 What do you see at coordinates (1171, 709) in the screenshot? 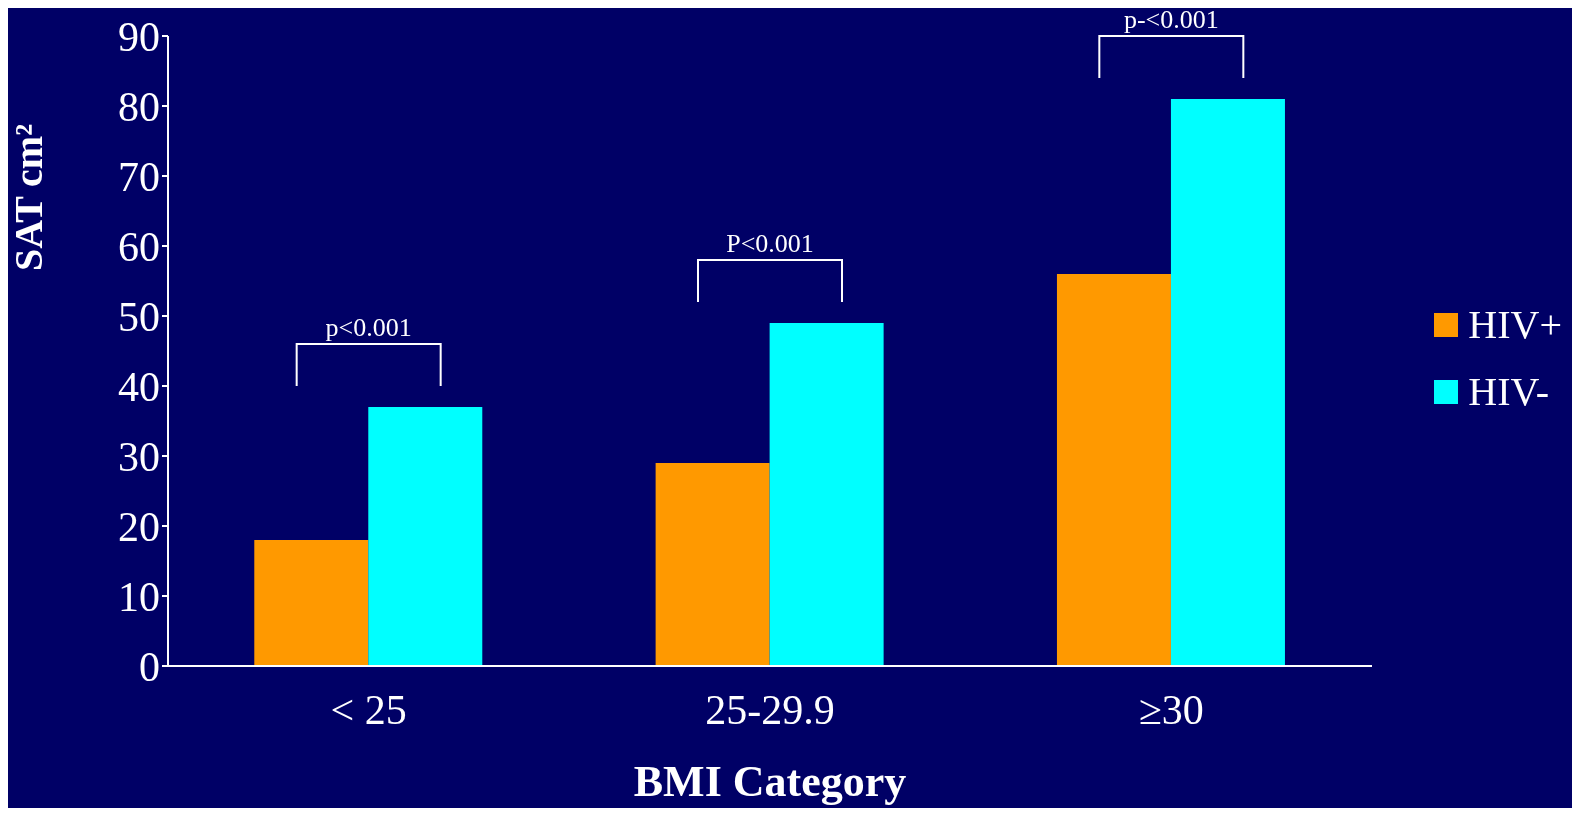
I see `x-tick-label: ≥30` at bounding box center [1171, 709].